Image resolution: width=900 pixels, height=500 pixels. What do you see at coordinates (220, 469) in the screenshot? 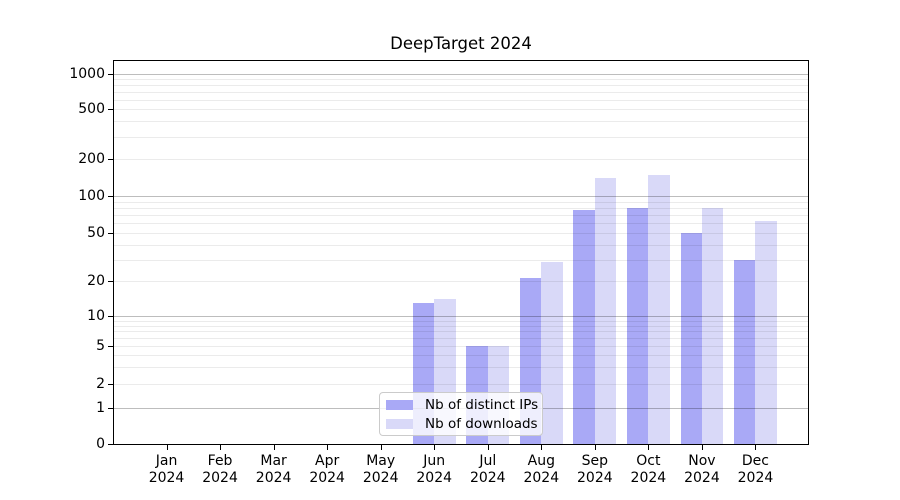
I see `x-axis-tick-label-feb: Feb 2024` at bounding box center [220, 469].